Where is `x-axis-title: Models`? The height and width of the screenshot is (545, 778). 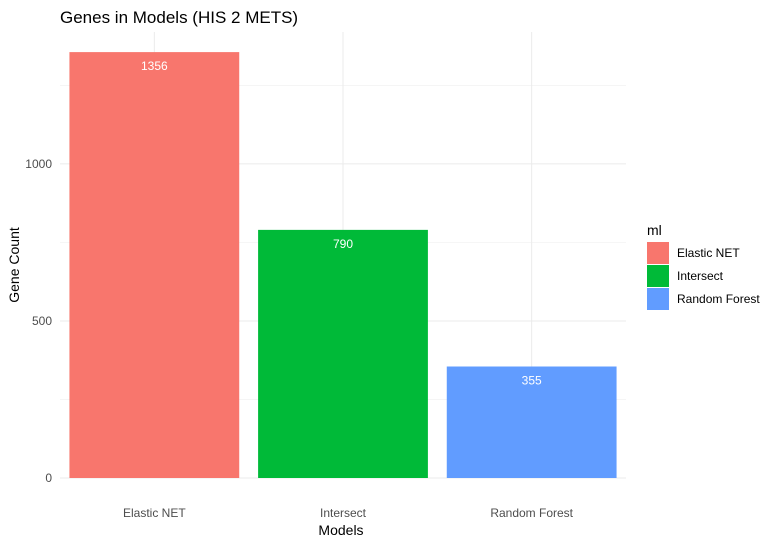 x-axis-title: Models is located at coordinates (340, 530).